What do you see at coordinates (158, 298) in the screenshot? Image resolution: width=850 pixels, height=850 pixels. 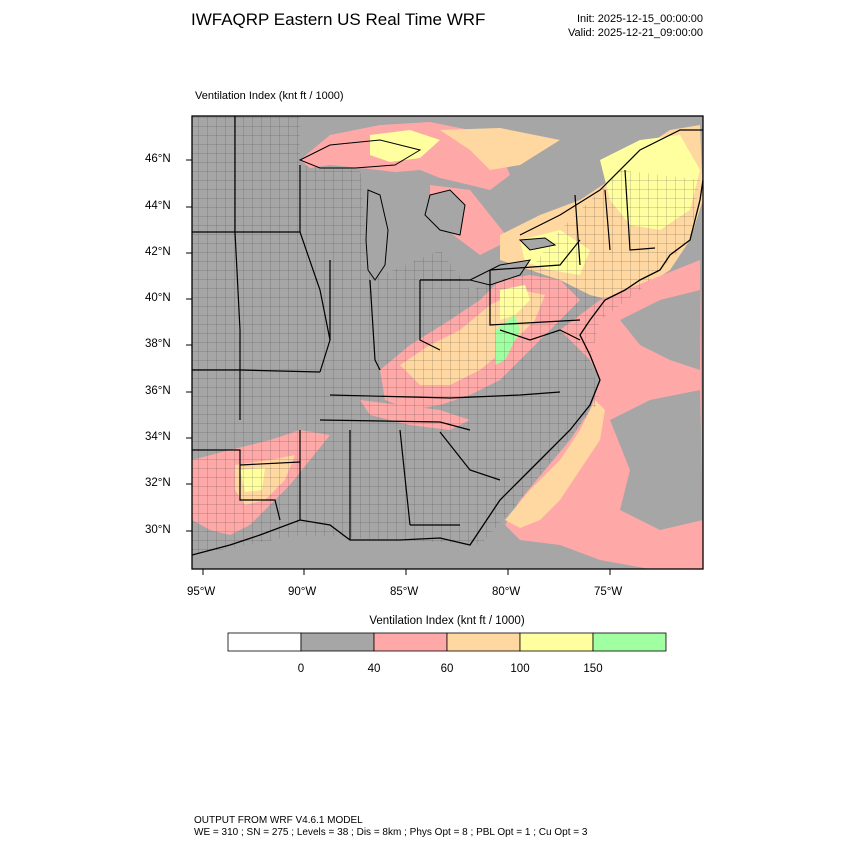 I see `lat-label-40: 40°N` at bounding box center [158, 298].